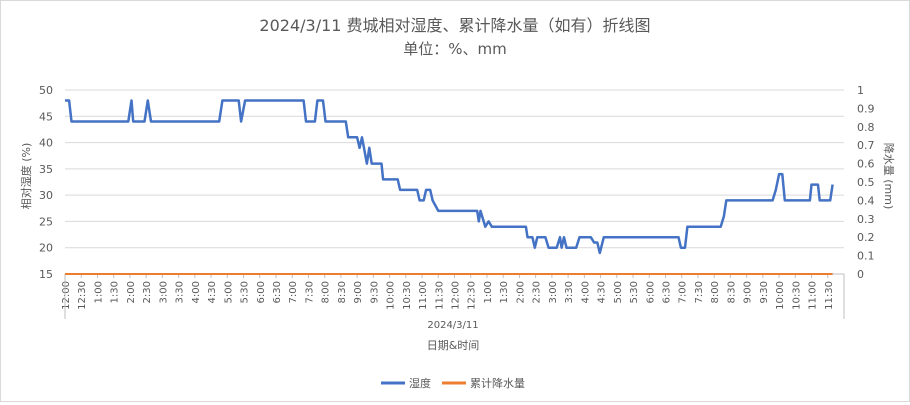 Image resolution: width=910 pixels, height=405 pixels. I want to click on x-group-label: 2024/3/11, so click(452, 325).